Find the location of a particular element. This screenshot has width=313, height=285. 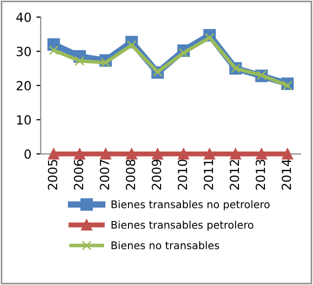

x-tick-label: 2007 is located at coordinates (105, 175).